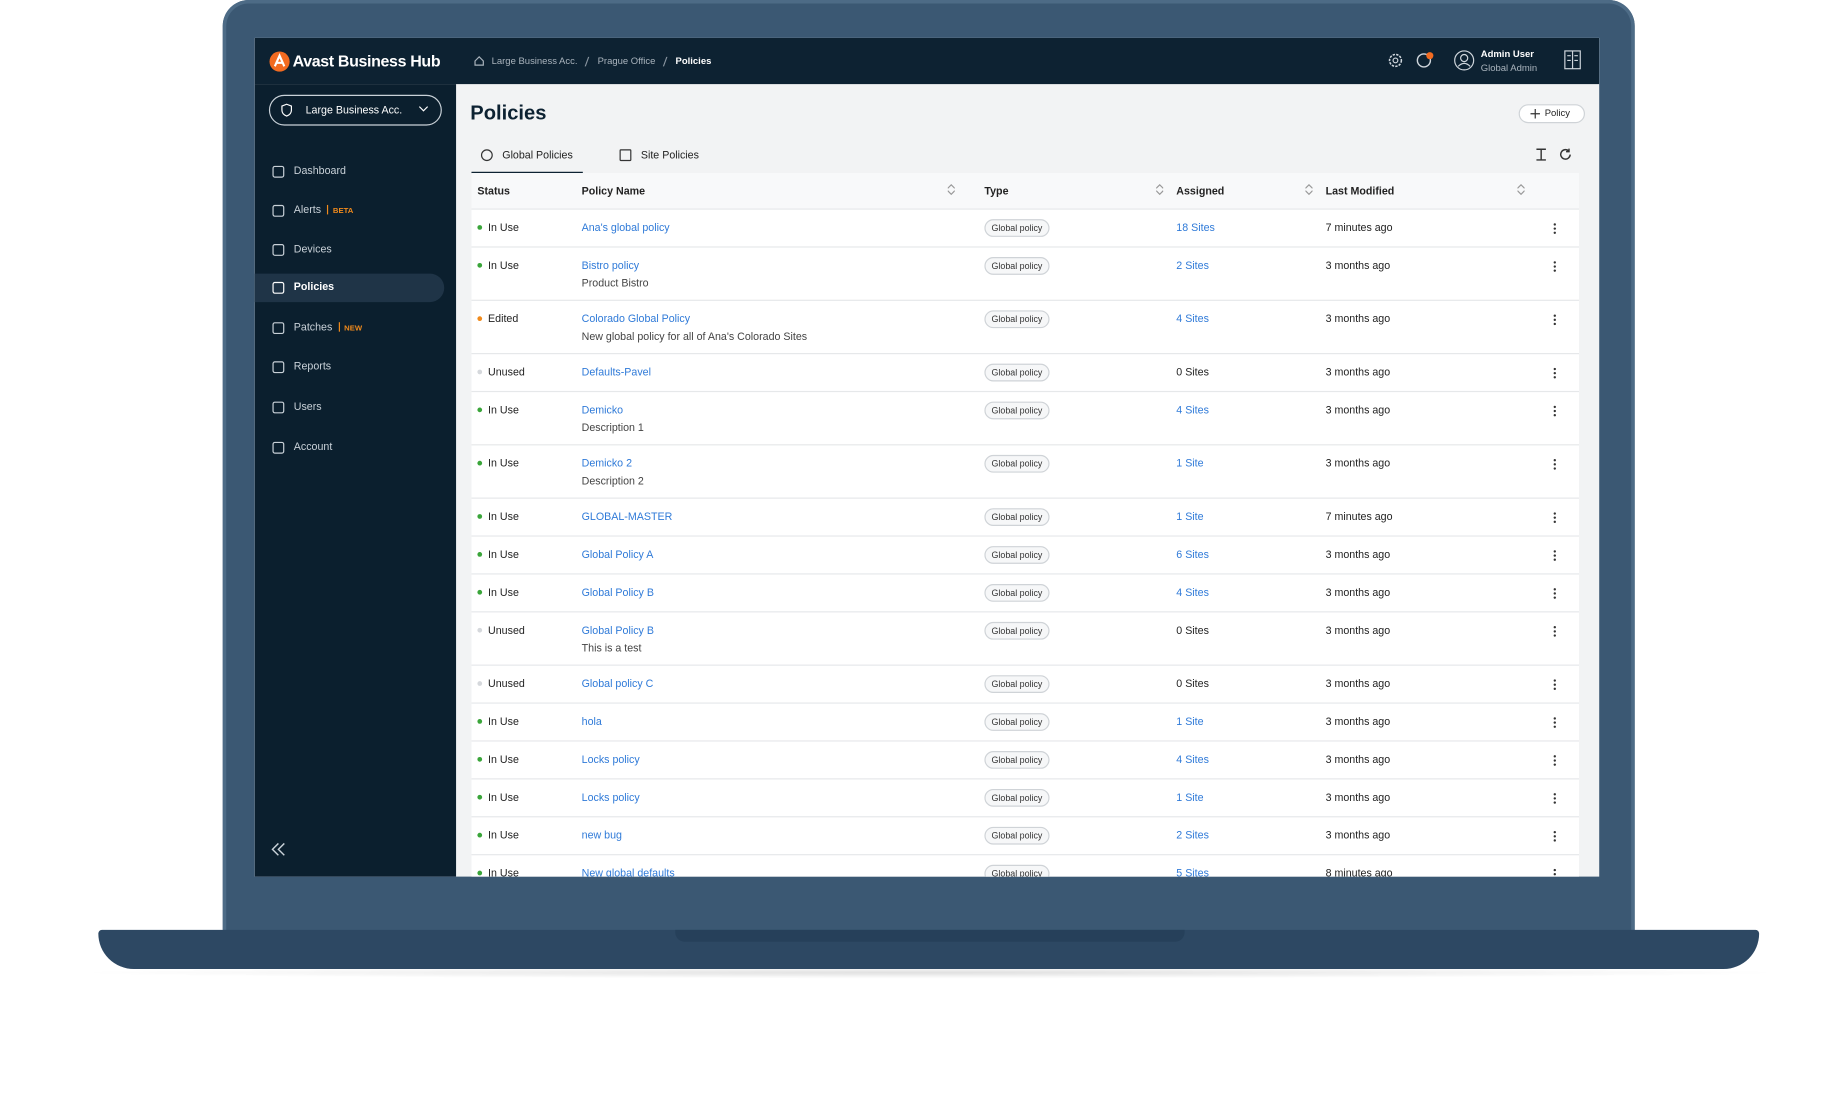 This screenshot has height=1120, width=1848. I want to click on columns-icon, so click(1541, 154).